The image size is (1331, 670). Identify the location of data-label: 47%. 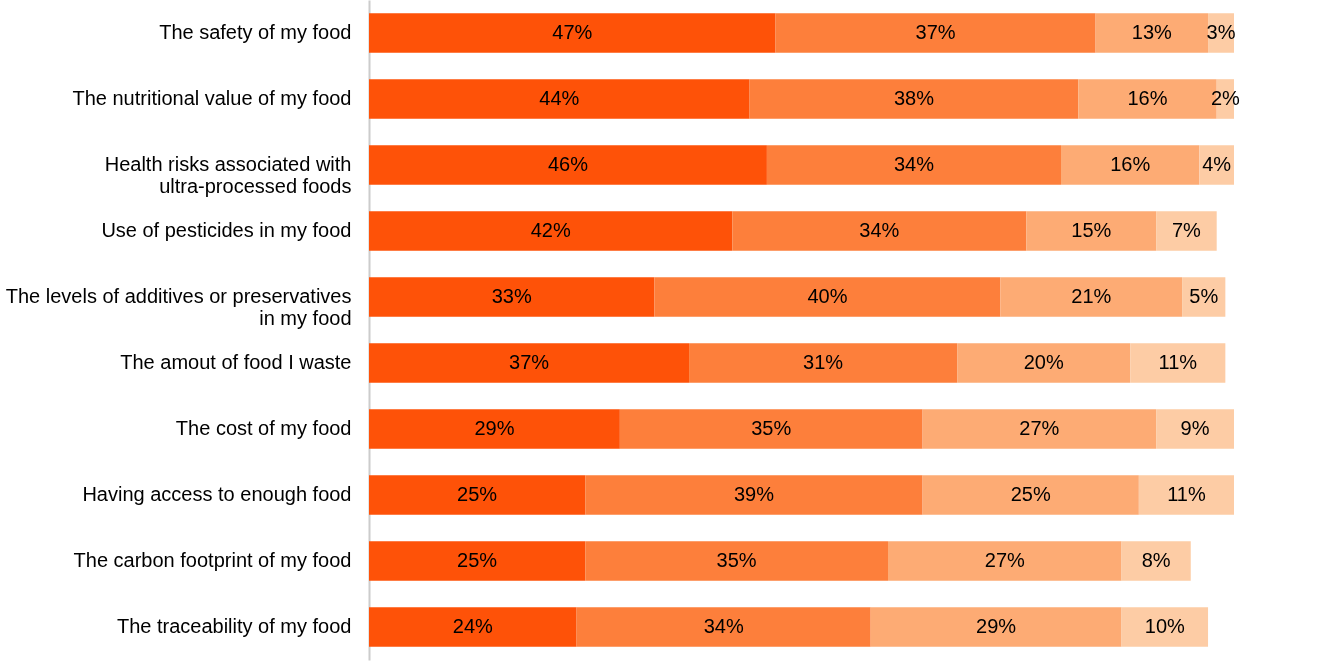
(572, 32).